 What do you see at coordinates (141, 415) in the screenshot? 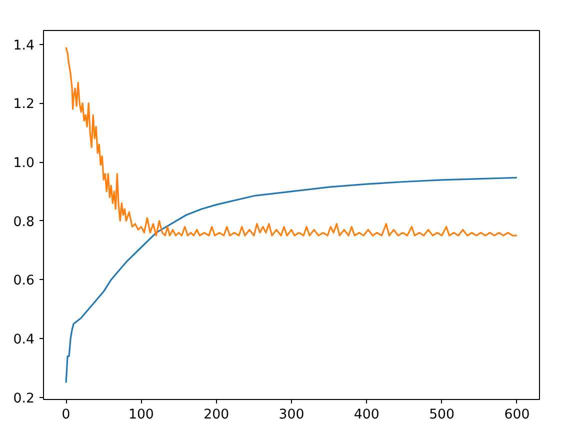
I see `x-tick-label: 100` at bounding box center [141, 415].